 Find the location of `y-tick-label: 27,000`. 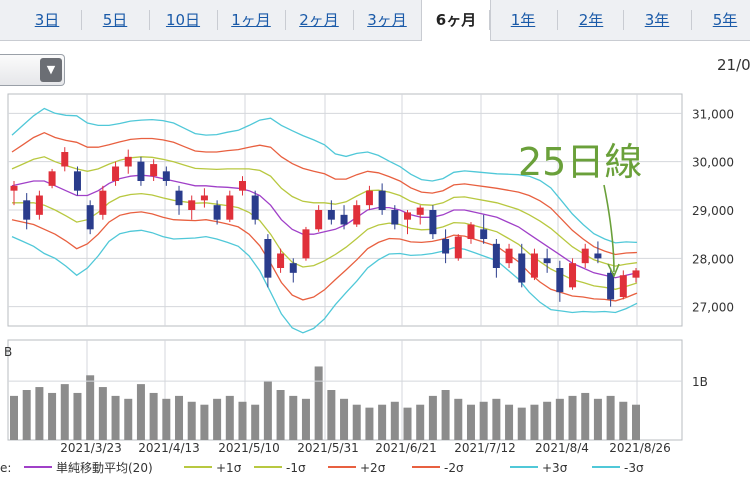

y-tick-label: 27,000 is located at coordinates (713, 308).